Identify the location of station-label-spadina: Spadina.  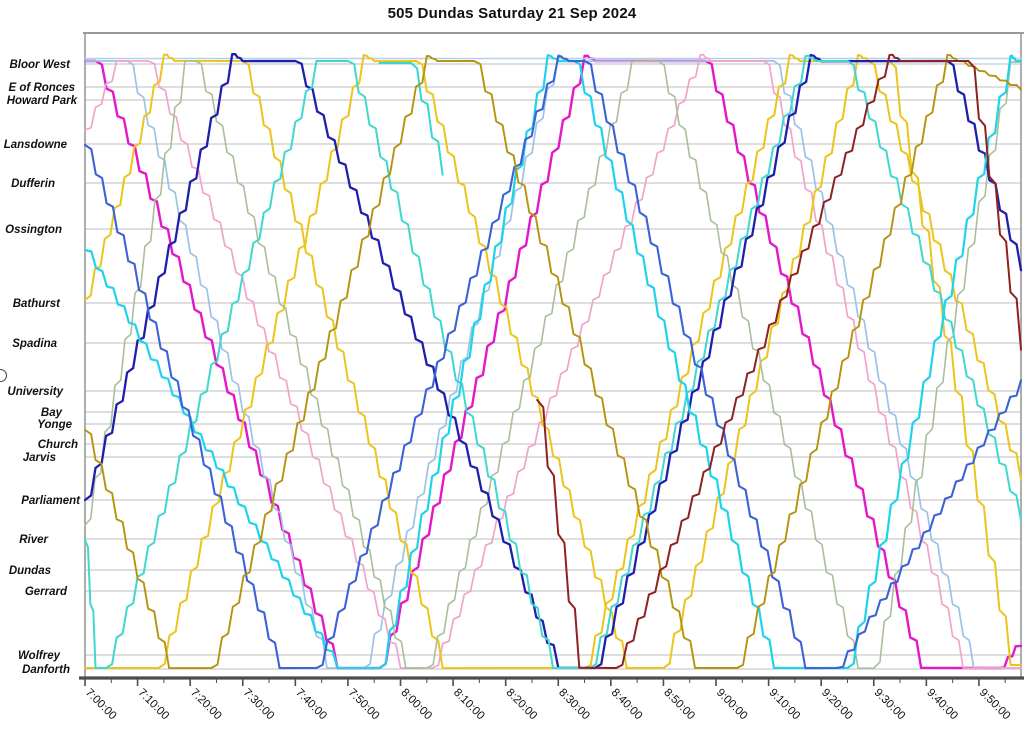
(34, 344).